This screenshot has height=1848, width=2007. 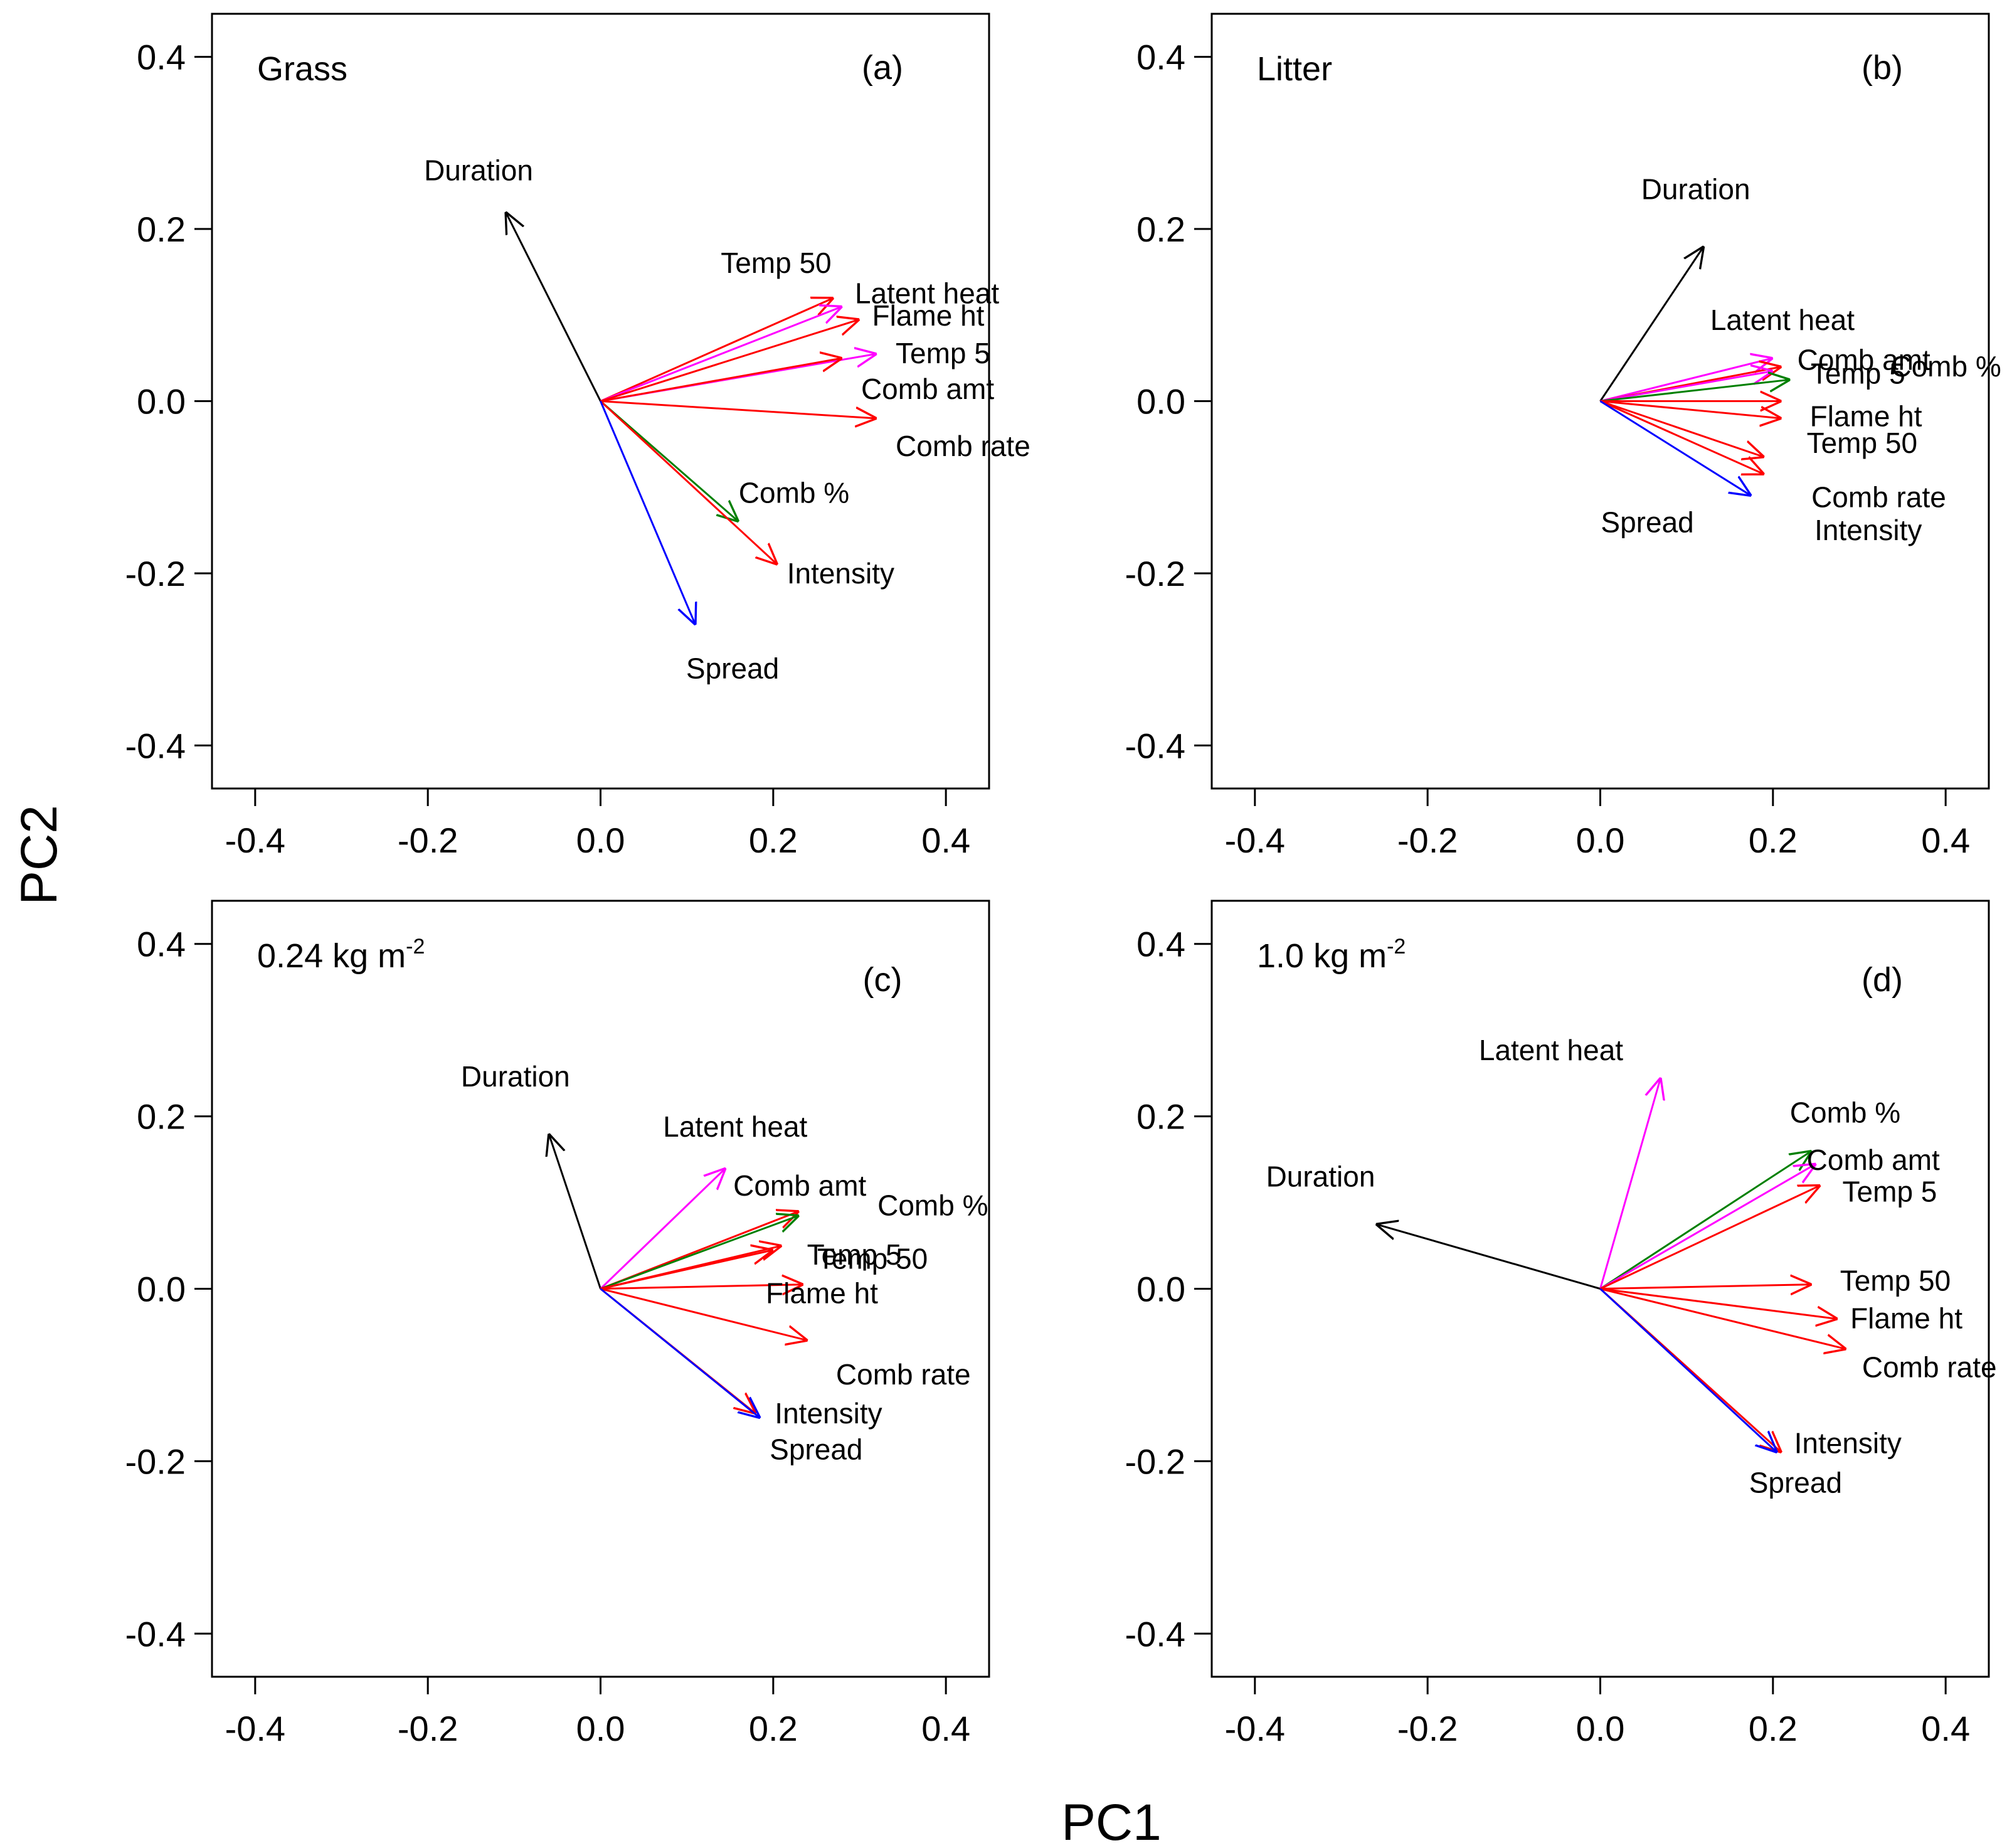 I want to click on y-tick-label: -0.2, so click(x=155, y=1461).